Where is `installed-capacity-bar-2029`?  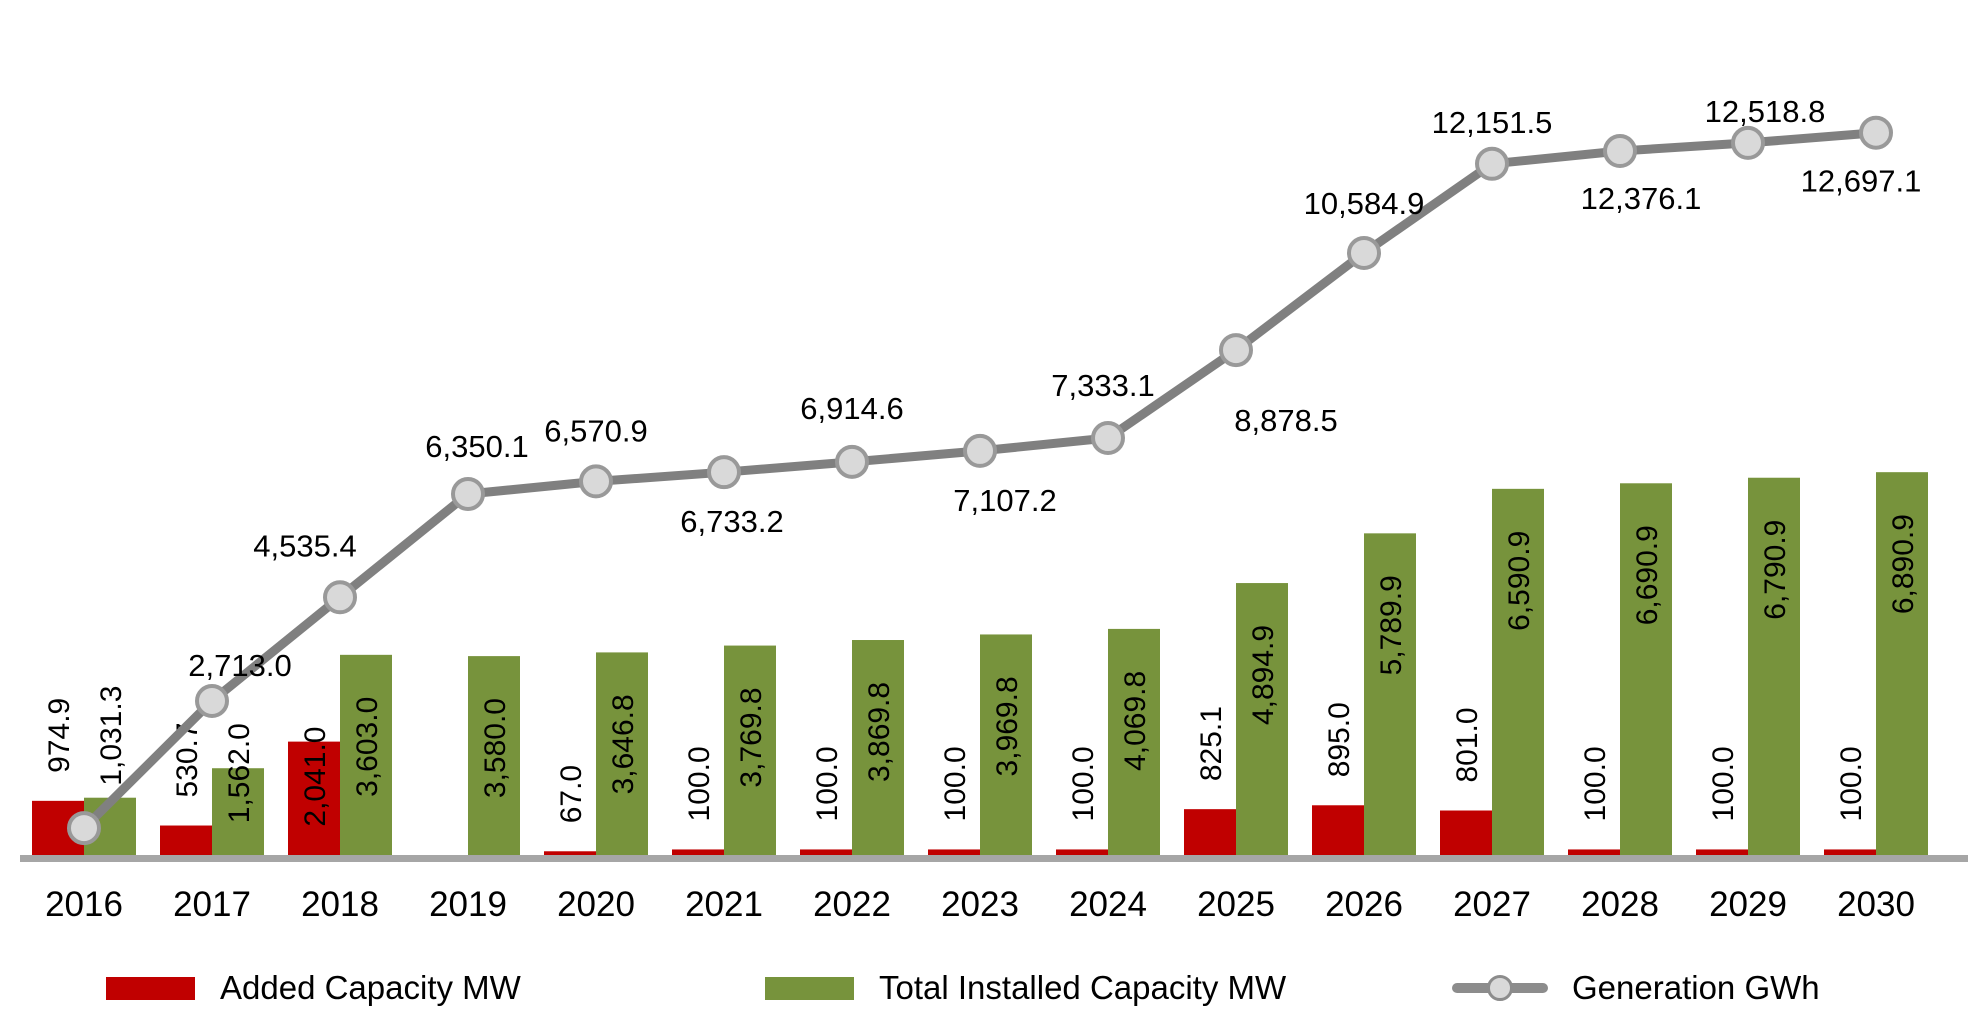
installed-capacity-bar-2029 is located at coordinates (1774, 666).